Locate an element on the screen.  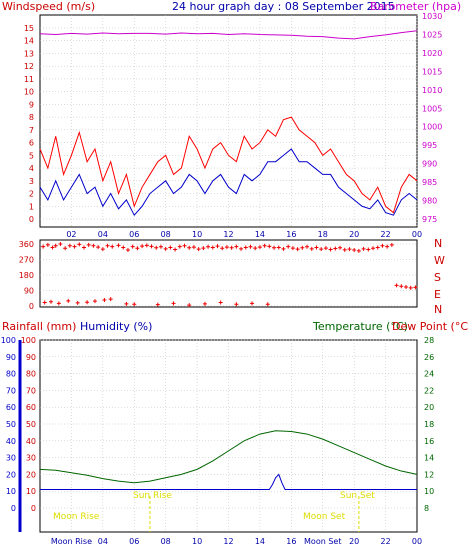
humidity-tick-label: 20 is located at coordinates (11, 474).